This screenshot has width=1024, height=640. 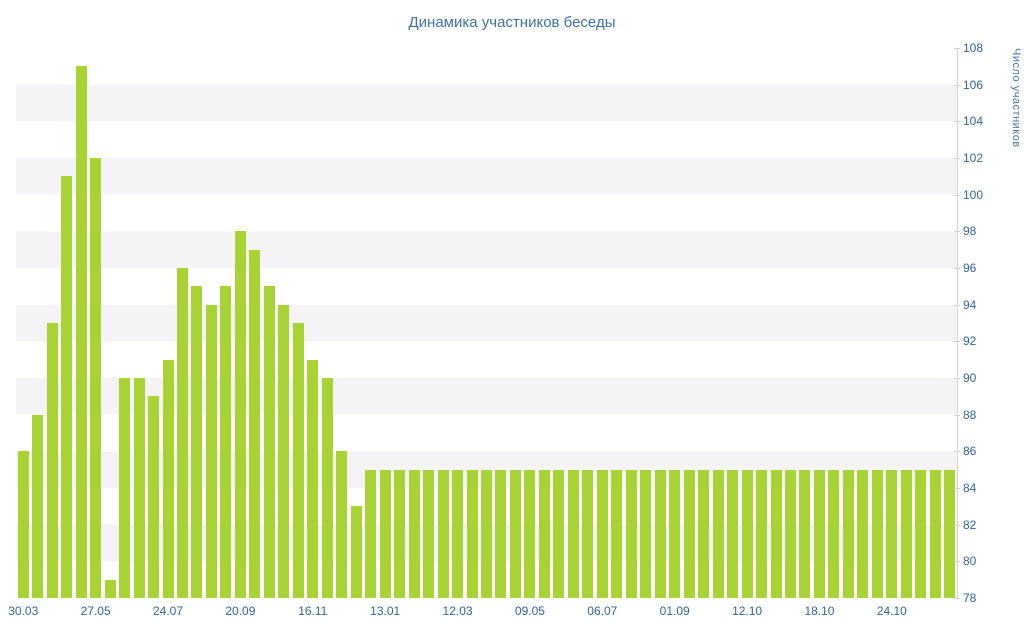 What do you see at coordinates (973, 48) in the screenshot?
I see `y-tick-label: 108` at bounding box center [973, 48].